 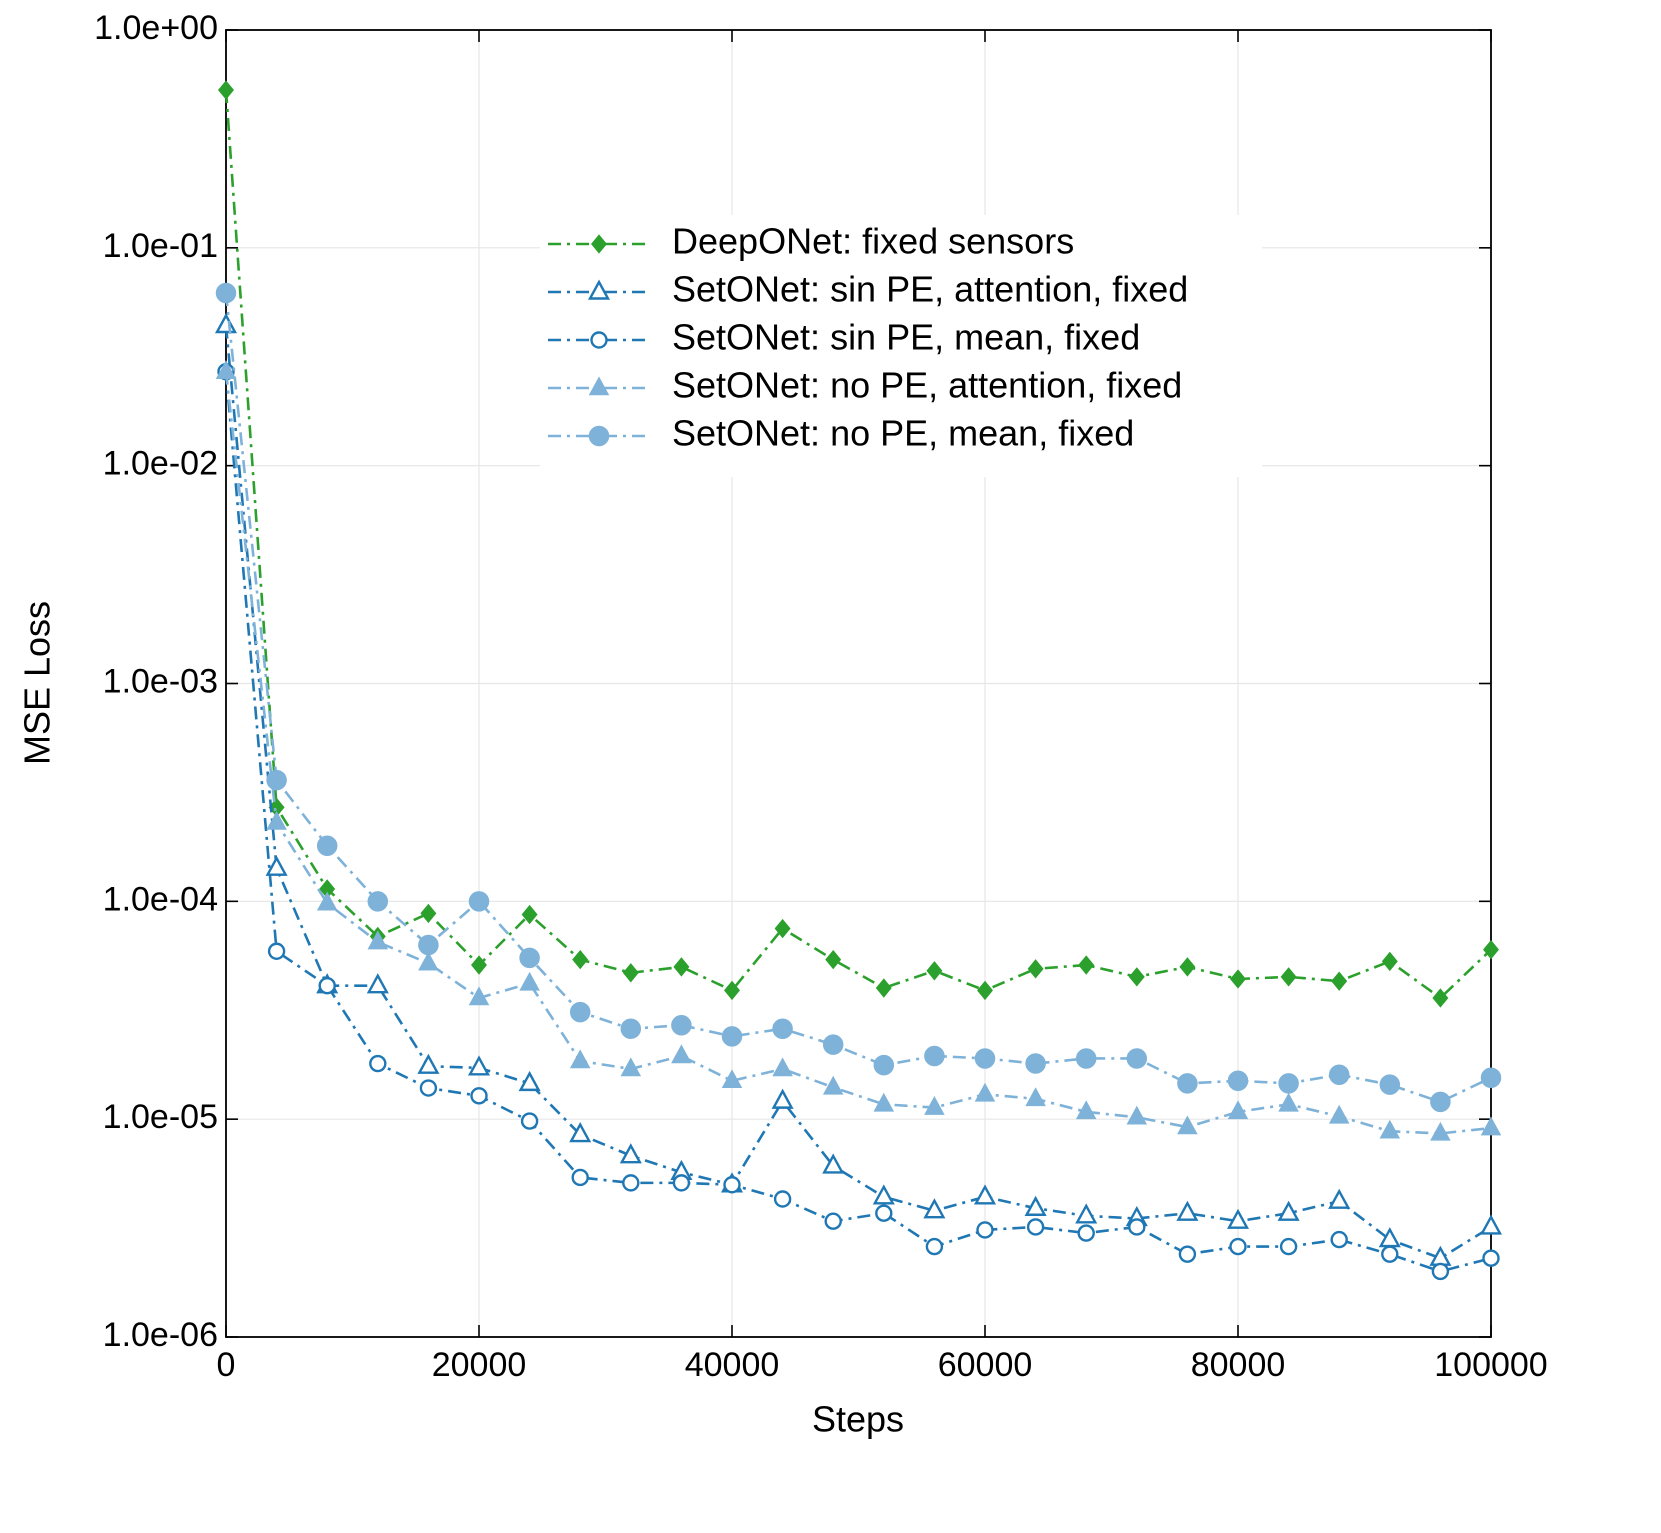 What do you see at coordinates (226, 1365) in the screenshot?
I see `x-tick-label: 0` at bounding box center [226, 1365].